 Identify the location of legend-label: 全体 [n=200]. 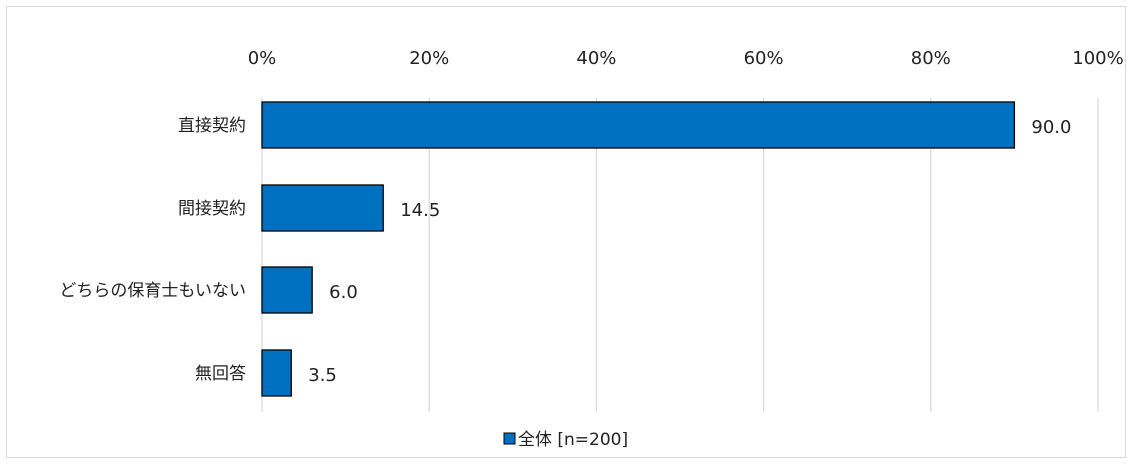
(573, 440).